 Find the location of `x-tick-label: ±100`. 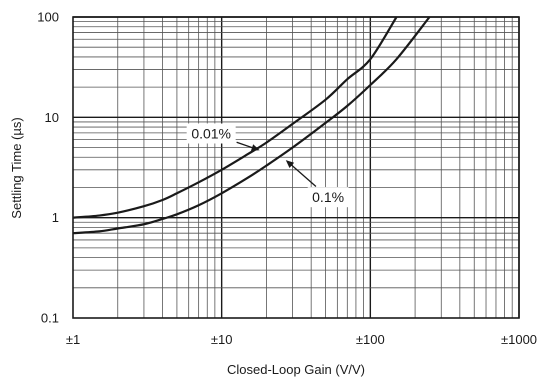

x-tick-label: ±100 is located at coordinates (370, 339).